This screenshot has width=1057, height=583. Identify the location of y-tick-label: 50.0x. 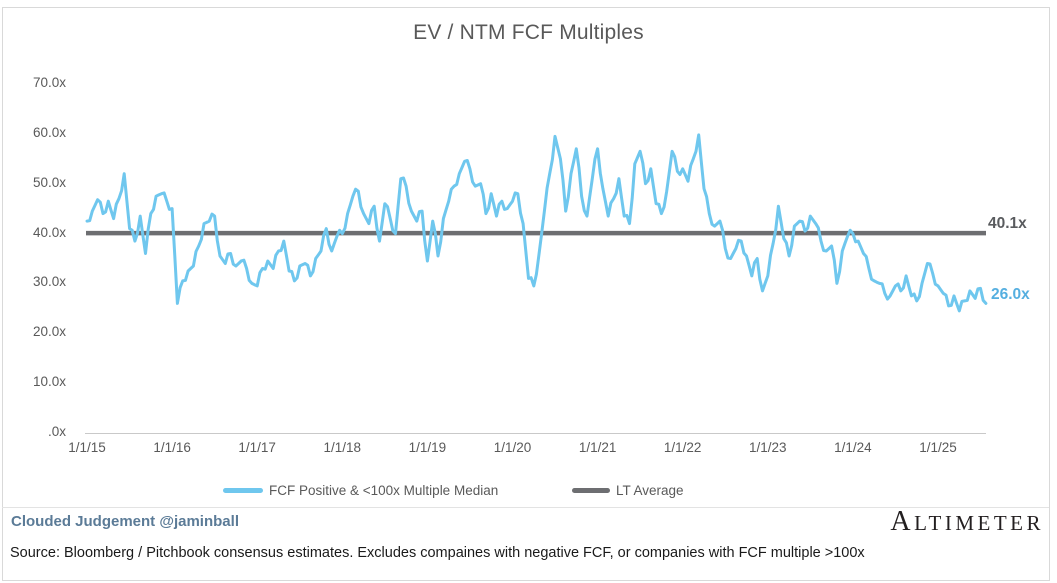
(49, 182).